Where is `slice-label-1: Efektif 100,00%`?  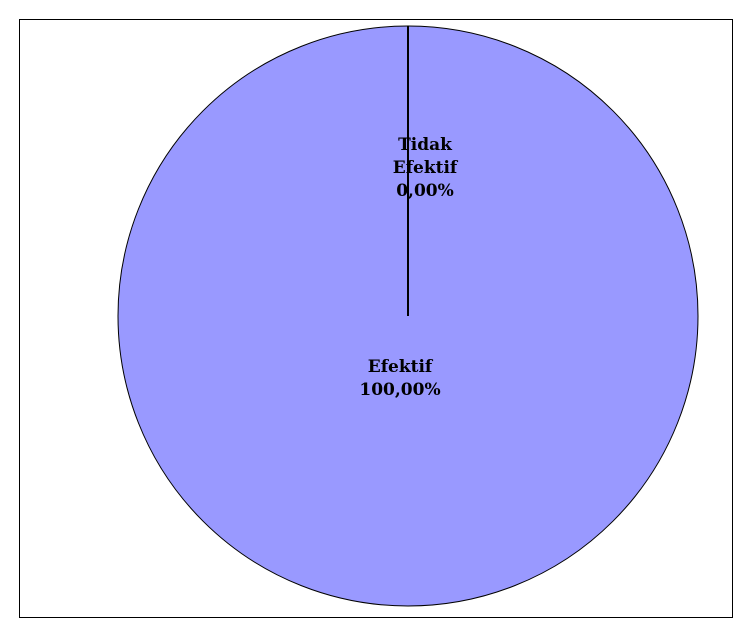 slice-label-1: Efektif 100,00% is located at coordinates (399, 378).